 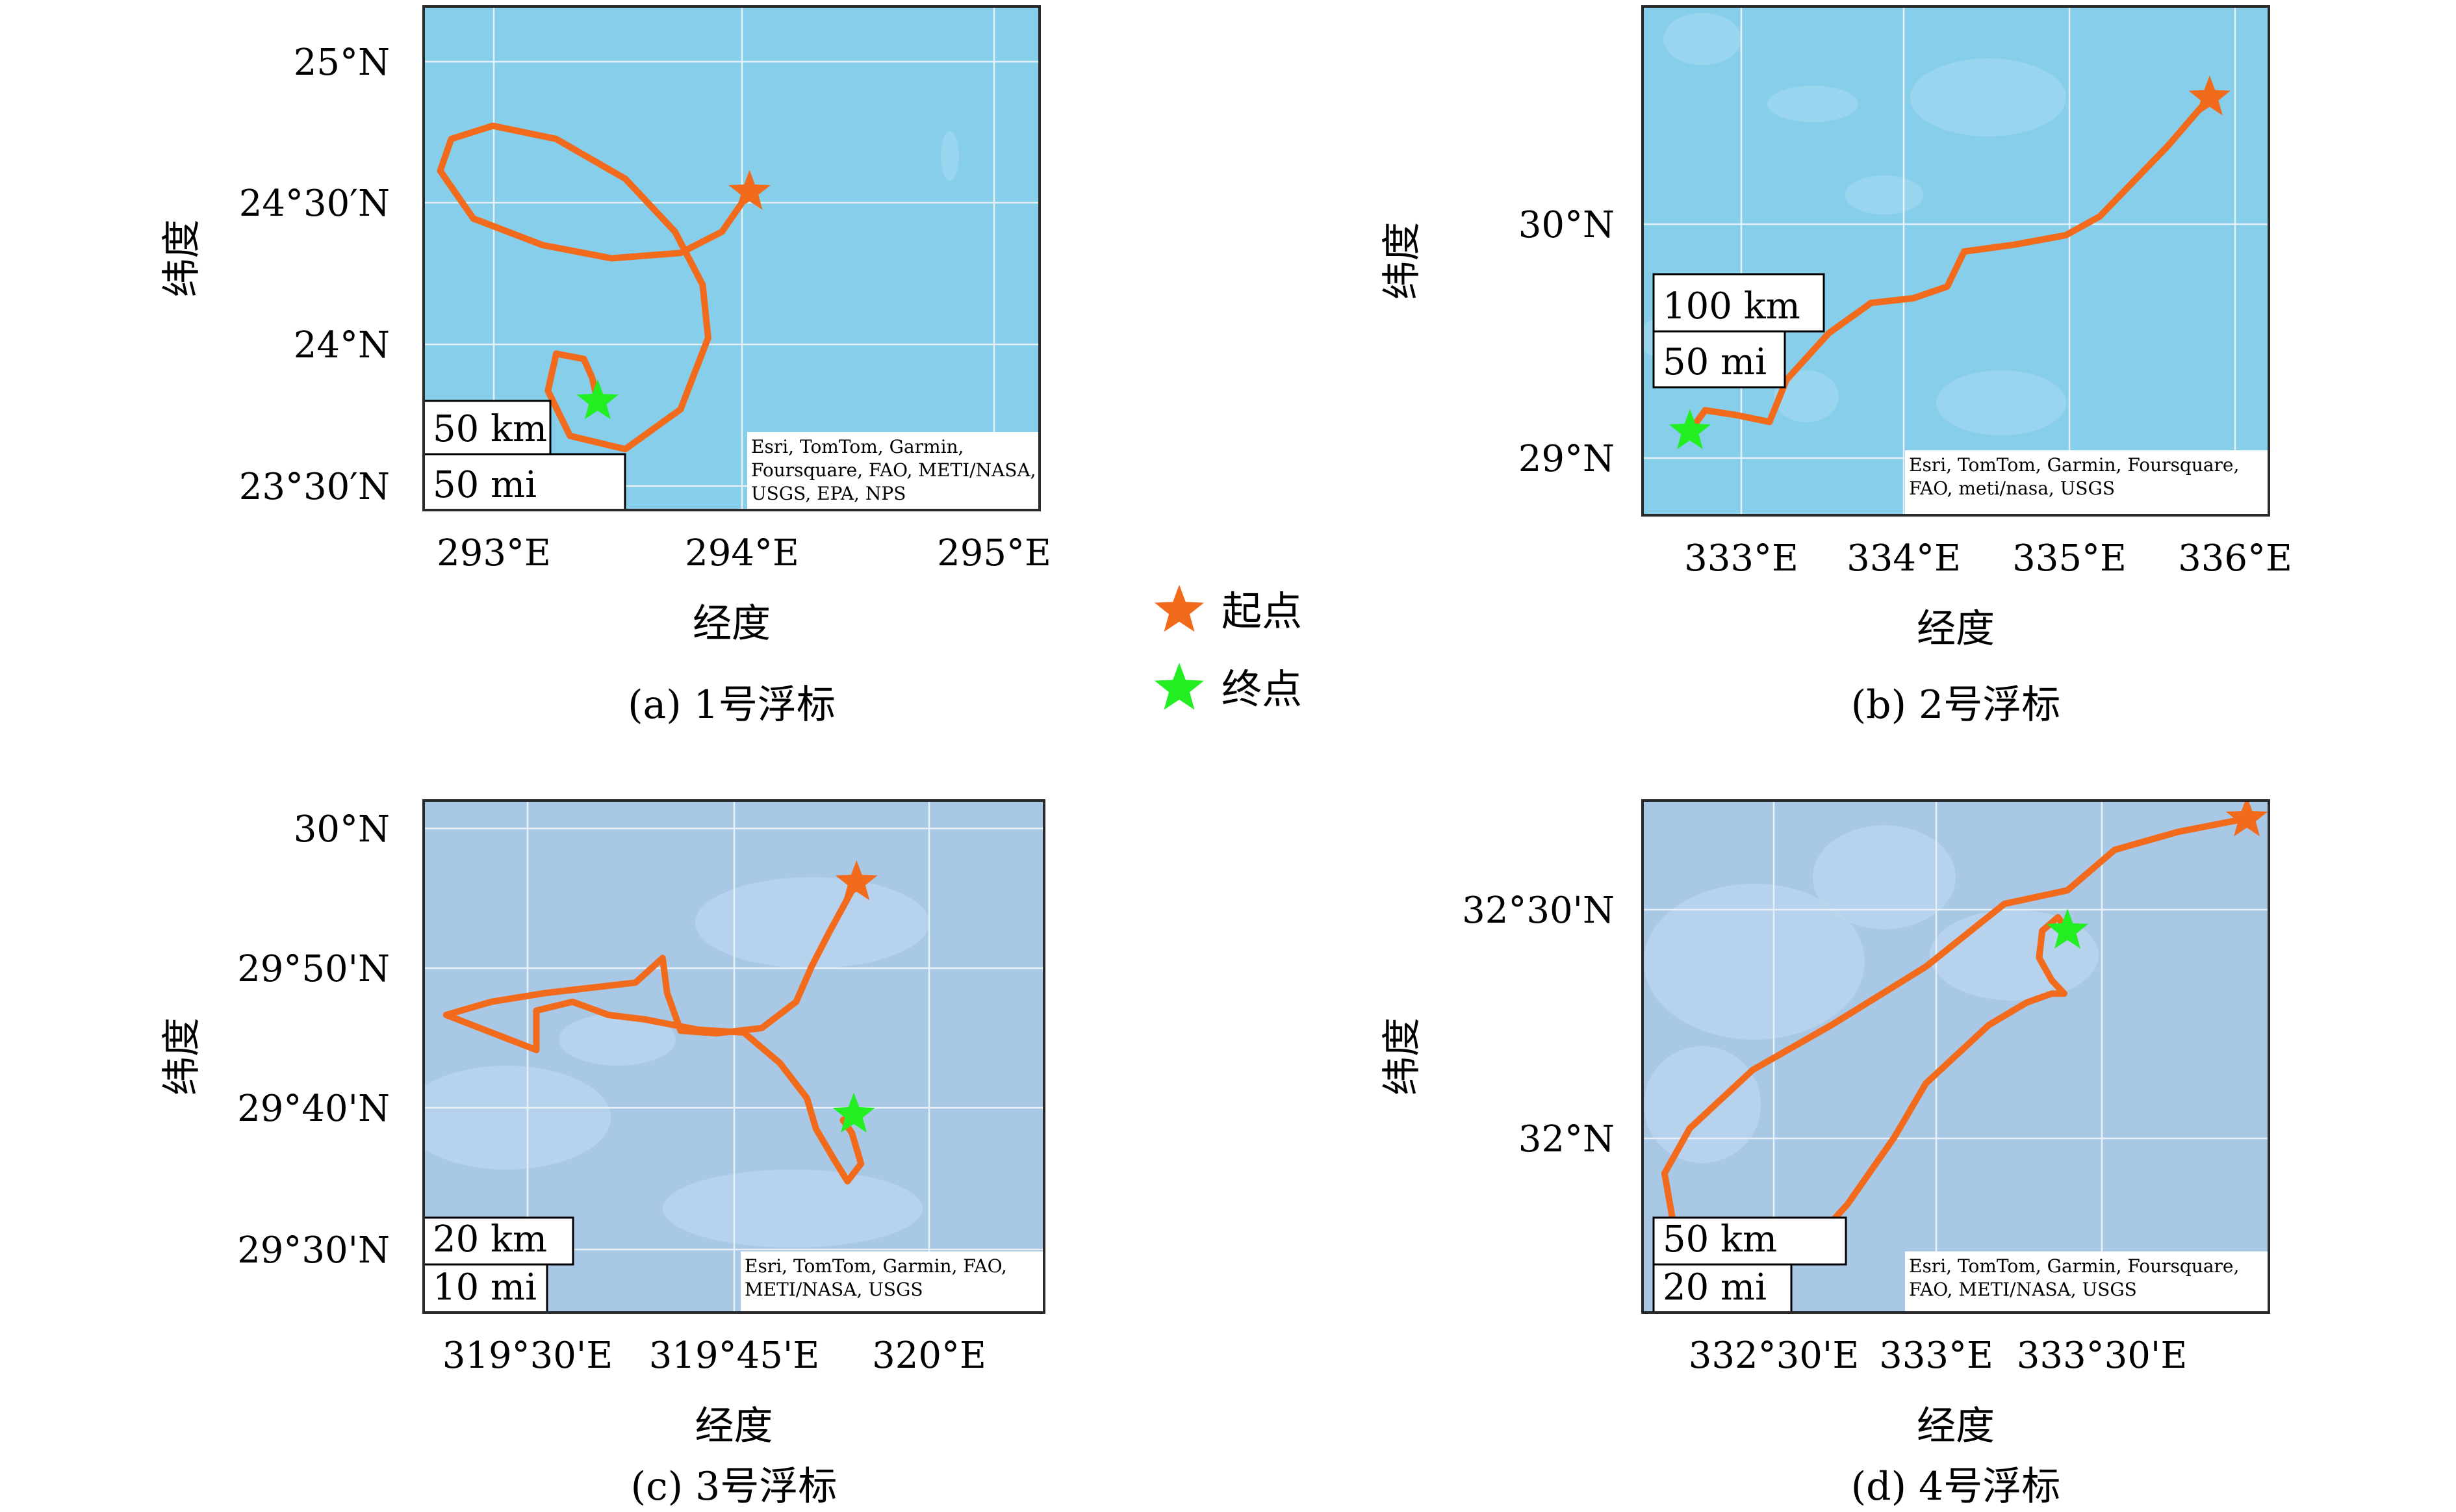 I want to click on x-tick-label: 294°E, so click(x=742, y=553).